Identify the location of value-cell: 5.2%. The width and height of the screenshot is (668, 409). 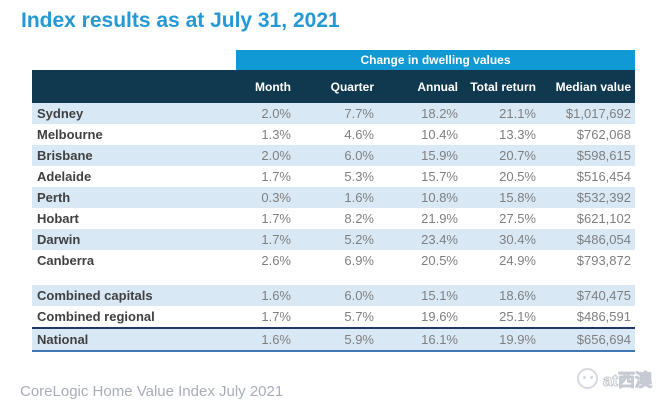
(359, 239).